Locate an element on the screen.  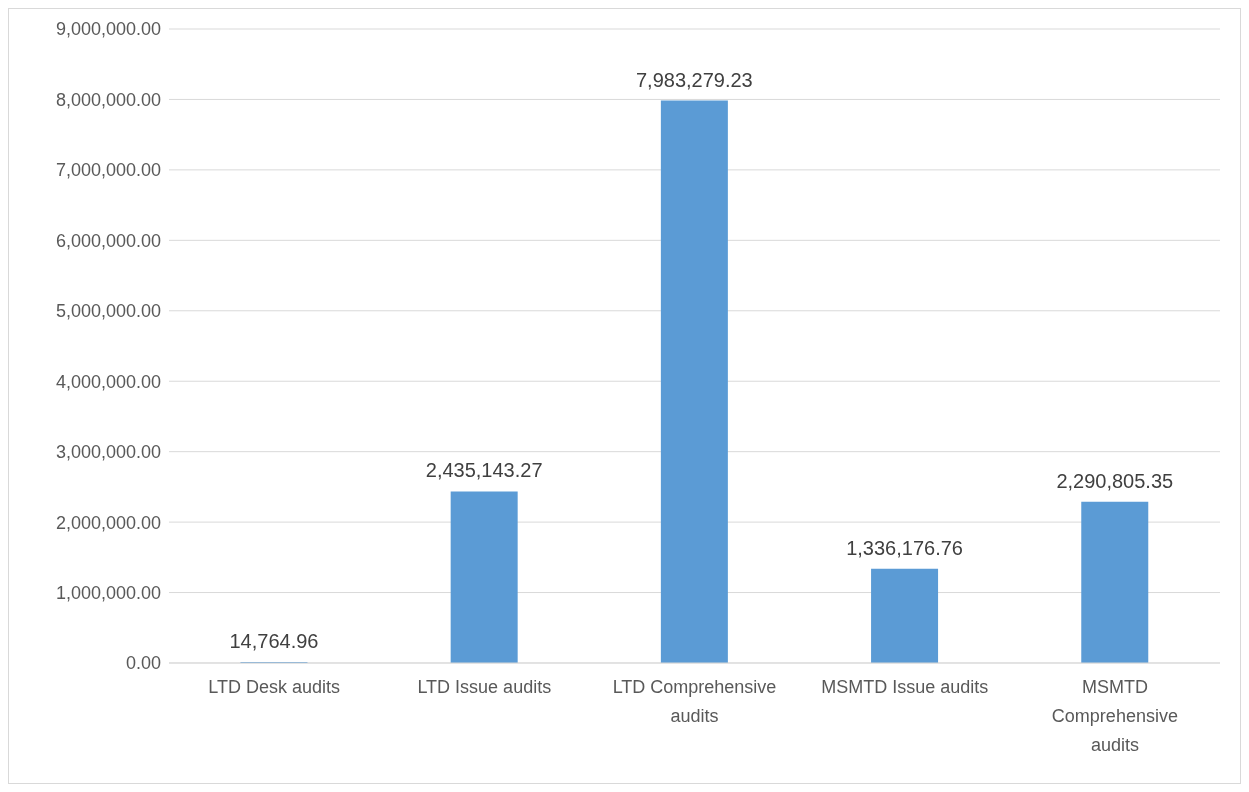
data-label: 2,290,805.35 is located at coordinates (1115, 480).